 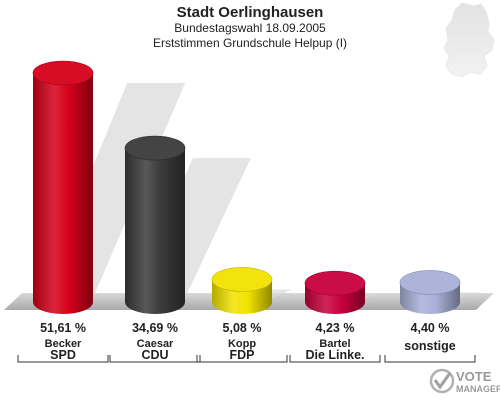 What do you see at coordinates (63, 344) in the screenshot?
I see `candidate-label: Becker` at bounding box center [63, 344].